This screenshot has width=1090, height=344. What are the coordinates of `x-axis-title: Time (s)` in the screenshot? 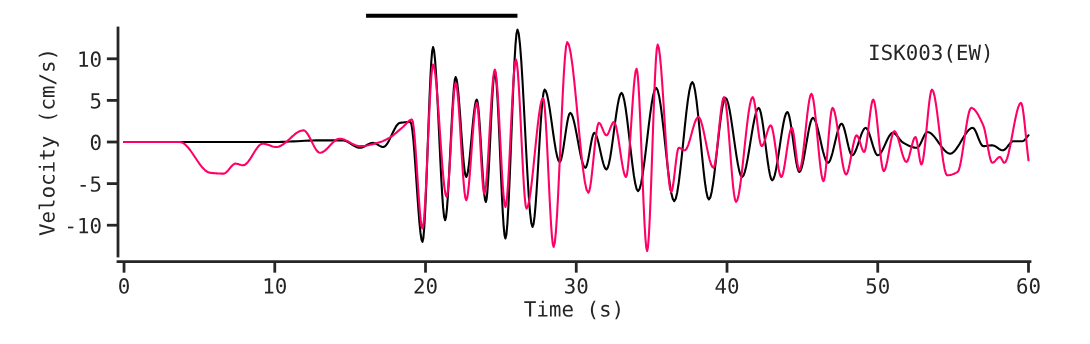 It's located at (572, 310).